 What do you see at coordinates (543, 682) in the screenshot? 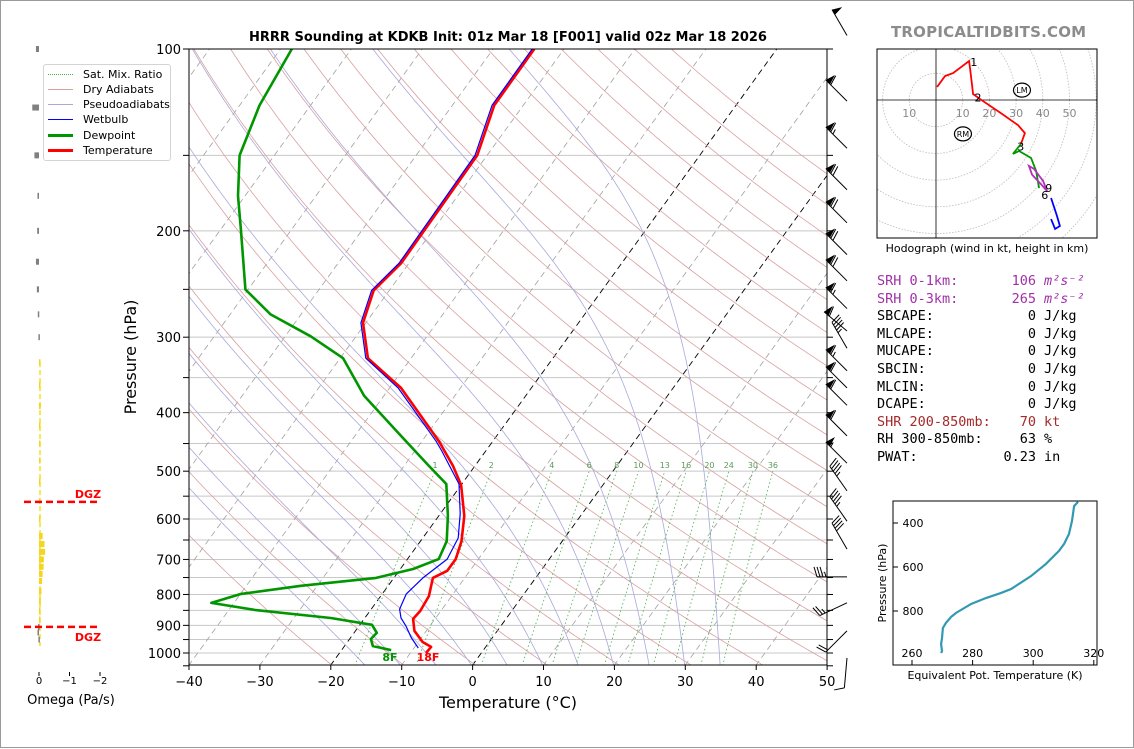
I see `temperature-tick-label: 10` at bounding box center [543, 682].